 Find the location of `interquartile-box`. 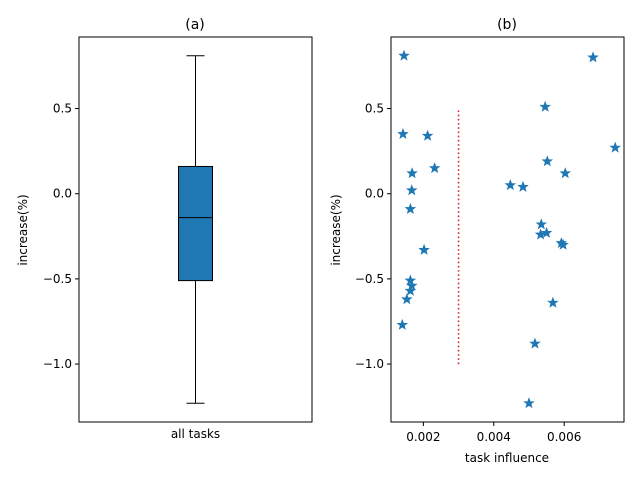

interquartile-box is located at coordinates (195, 223).